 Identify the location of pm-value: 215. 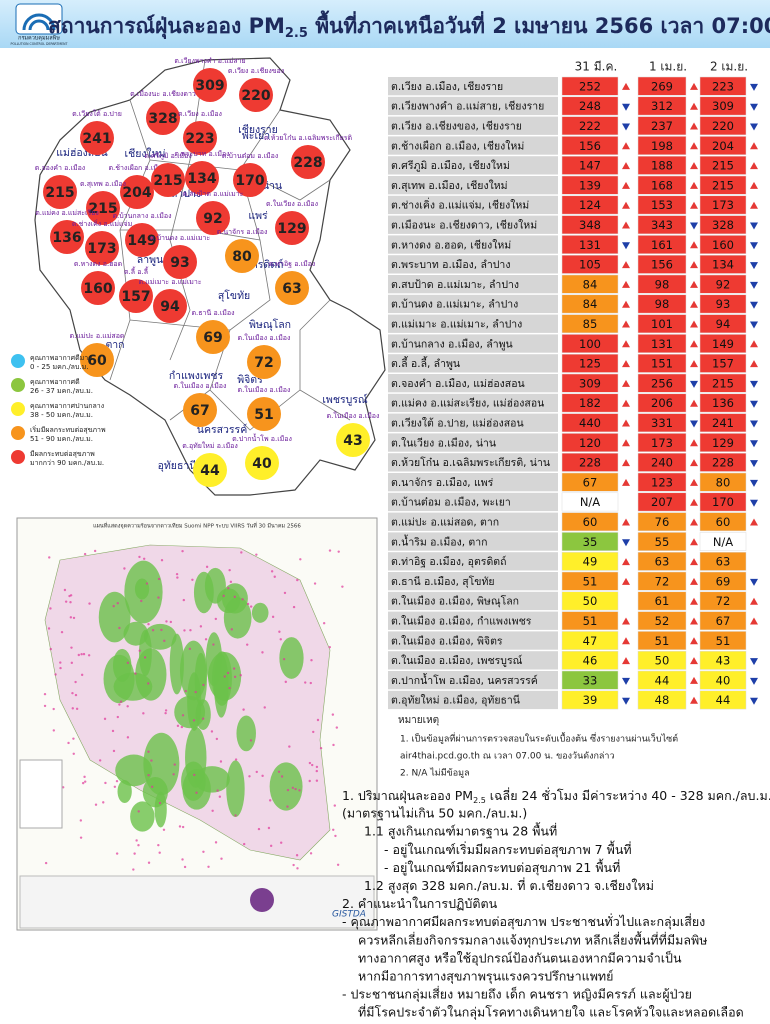
(102, 209).